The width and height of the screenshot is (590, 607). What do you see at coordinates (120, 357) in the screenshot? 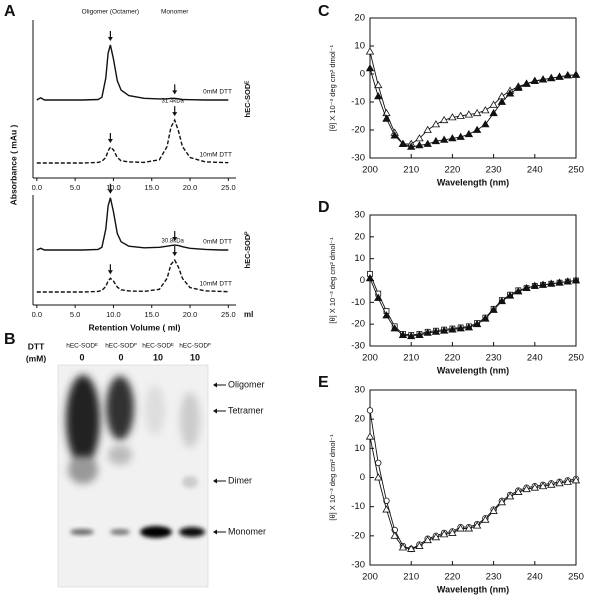
I see `lane-dtt: 0` at bounding box center [120, 357].